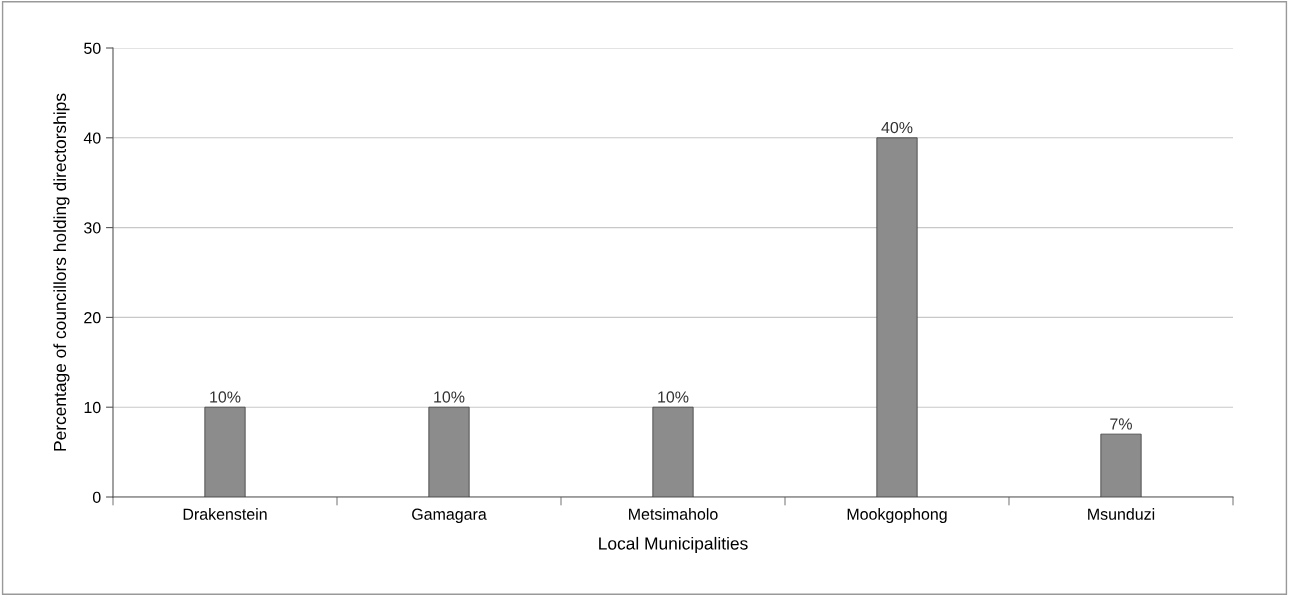 Image resolution: width=1289 pixels, height=596 pixels. I want to click on x-tick-label: Msunduzi, so click(1121, 514).